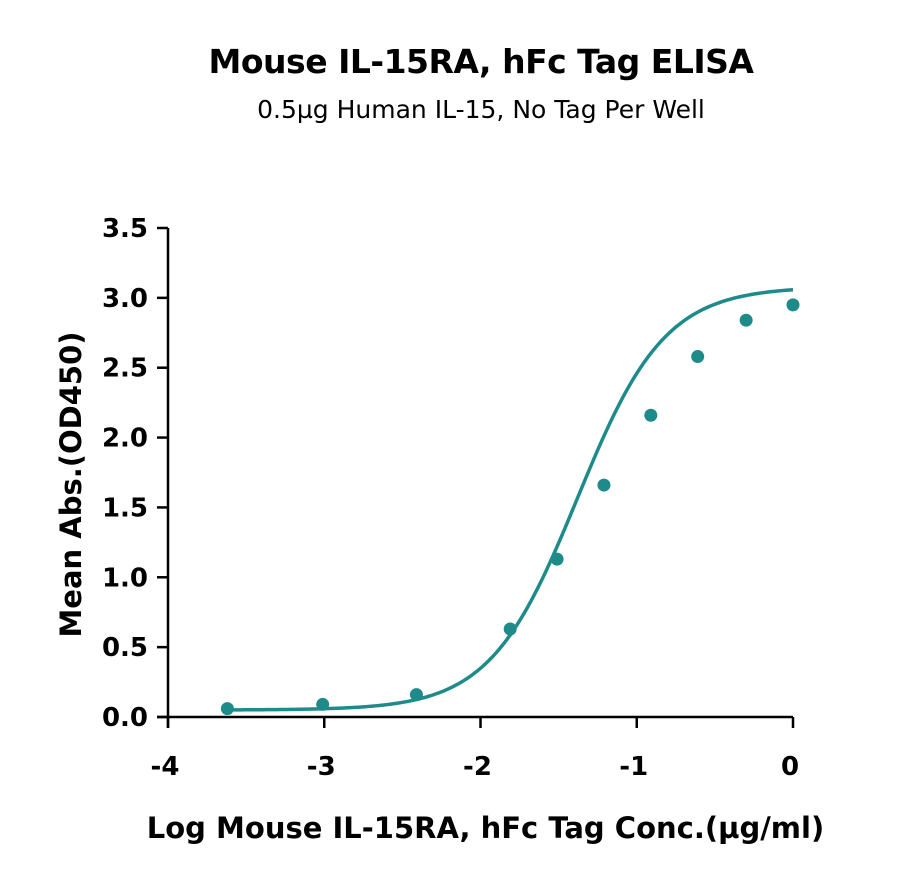 The height and width of the screenshot is (880, 900). What do you see at coordinates (71, 484) in the screenshot?
I see `y-axis-title: Mean Abs.(OD450)` at bounding box center [71, 484].